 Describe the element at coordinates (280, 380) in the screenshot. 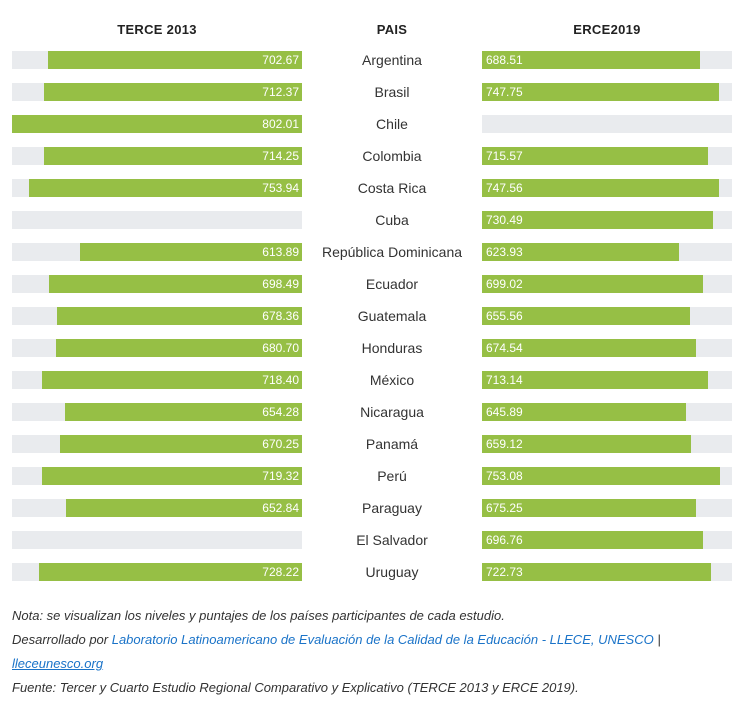

I see `terce-value-label: 718.40` at that location.